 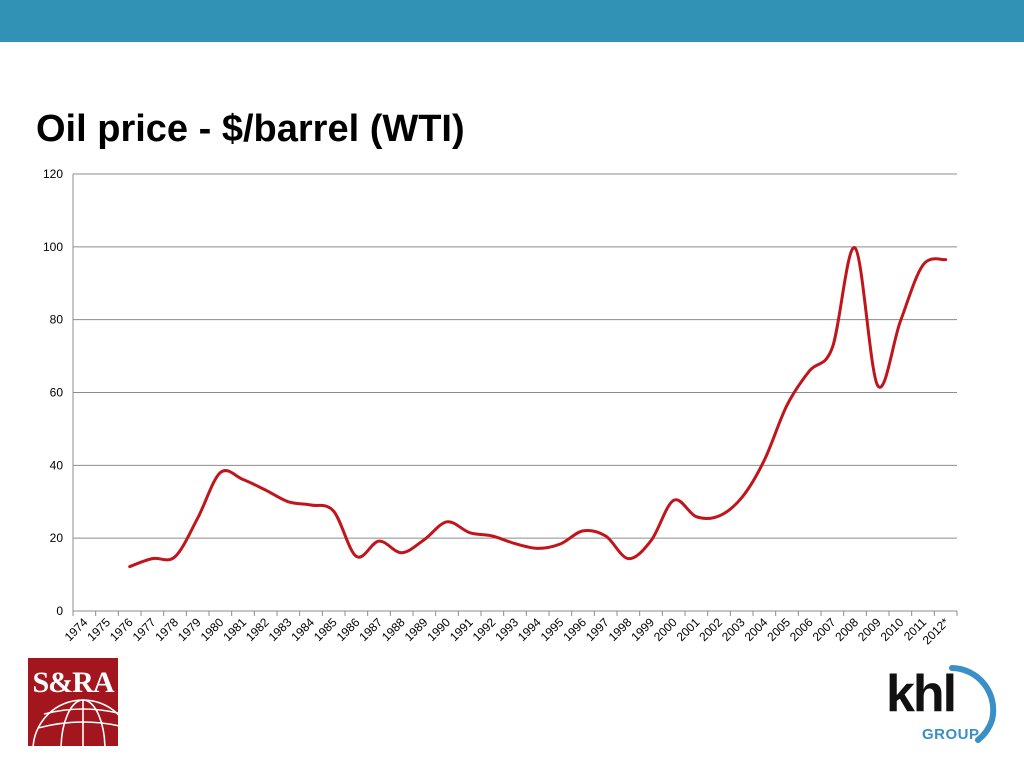 What do you see at coordinates (733, 629) in the screenshot?
I see `x-tick-label: 2003` at bounding box center [733, 629].